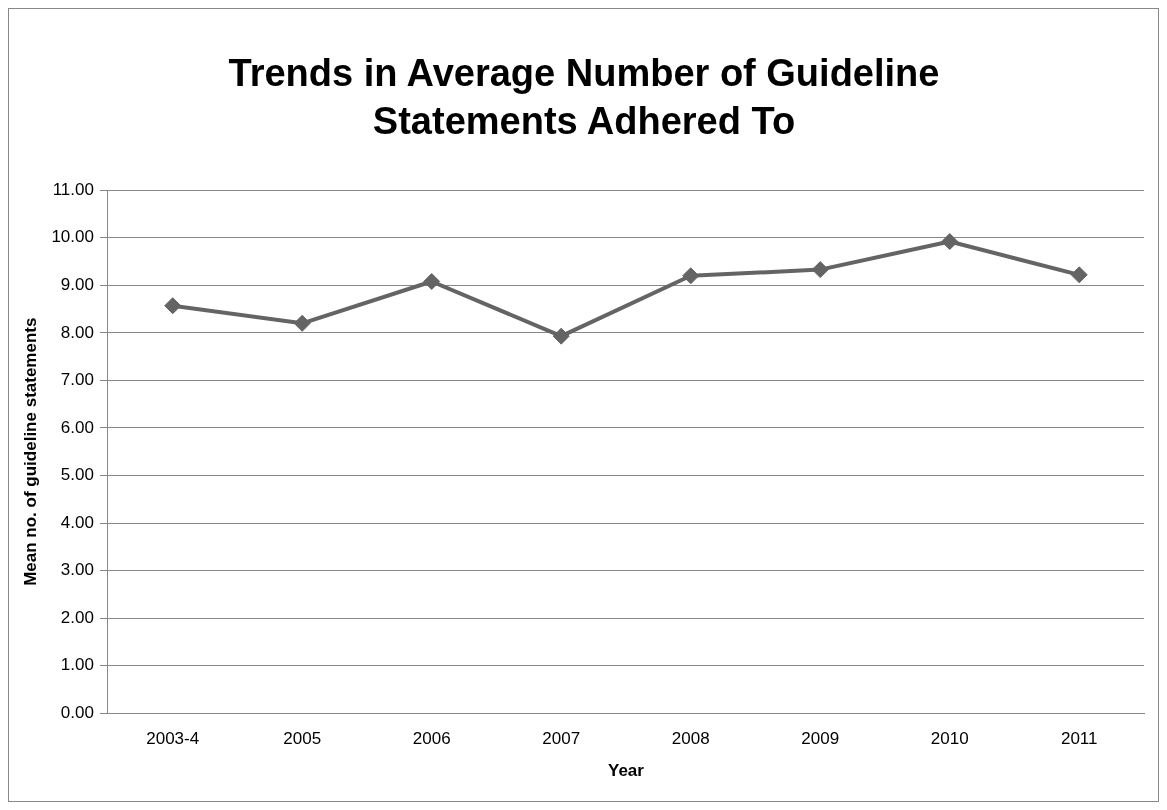 Image resolution: width=1167 pixels, height=810 pixels. I want to click on x-tick-label: 2008, so click(690, 739).